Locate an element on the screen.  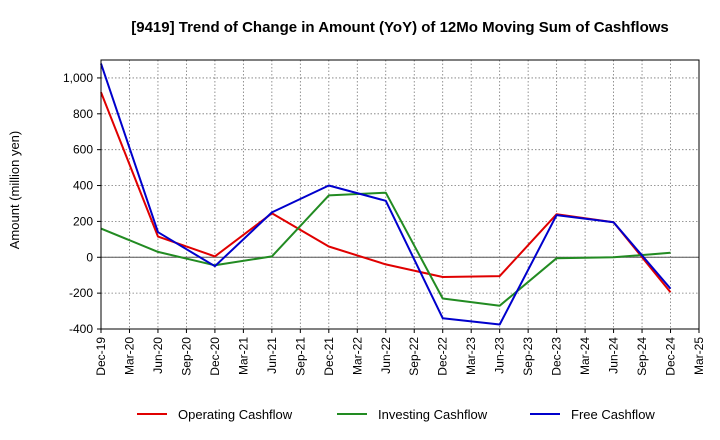
x-tick-label: Sep-23 is located at coordinates (528, 356).